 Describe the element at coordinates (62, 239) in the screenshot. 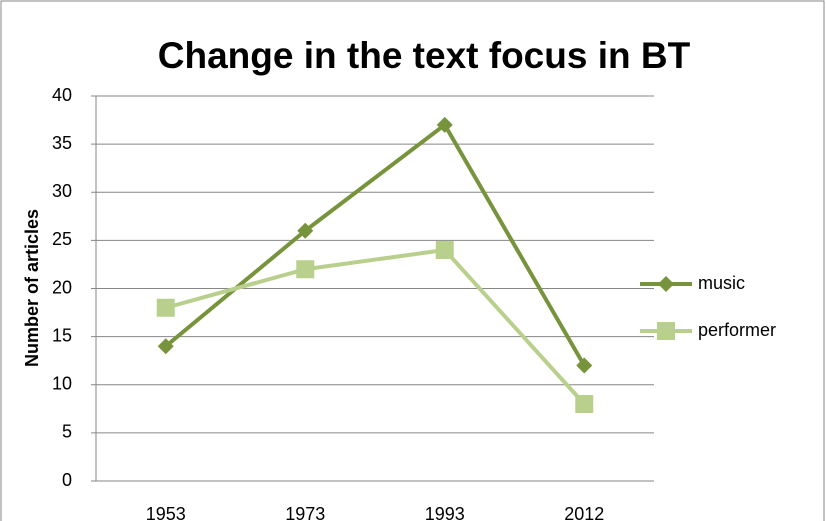

I see `y-tick-label: 25` at that location.